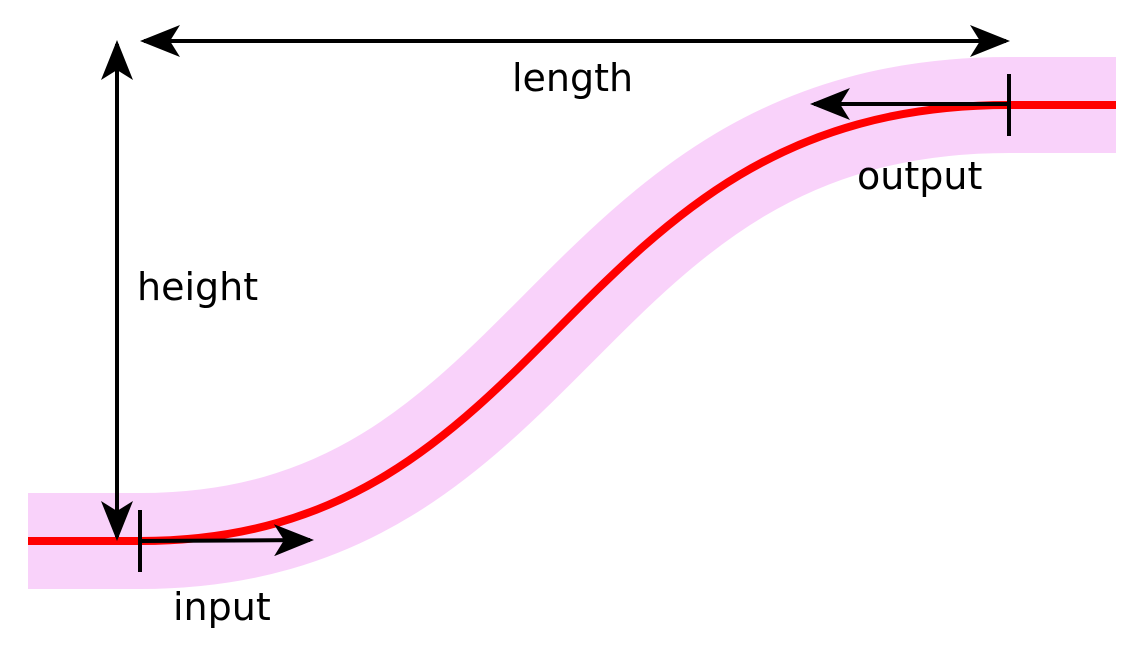 This screenshot has height=647, width=1143. What do you see at coordinates (222, 607) in the screenshot?
I see `input-label: input` at bounding box center [222, 607].